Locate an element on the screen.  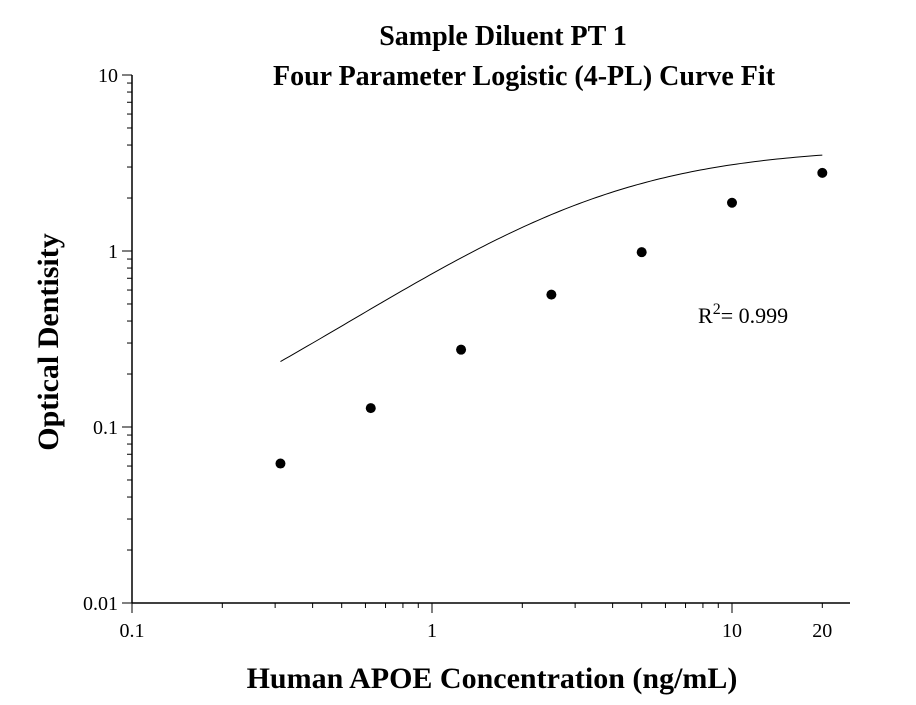
x-axis-label: Human APOE Concentration (ng/mL) is located at coordinates (492, 678).